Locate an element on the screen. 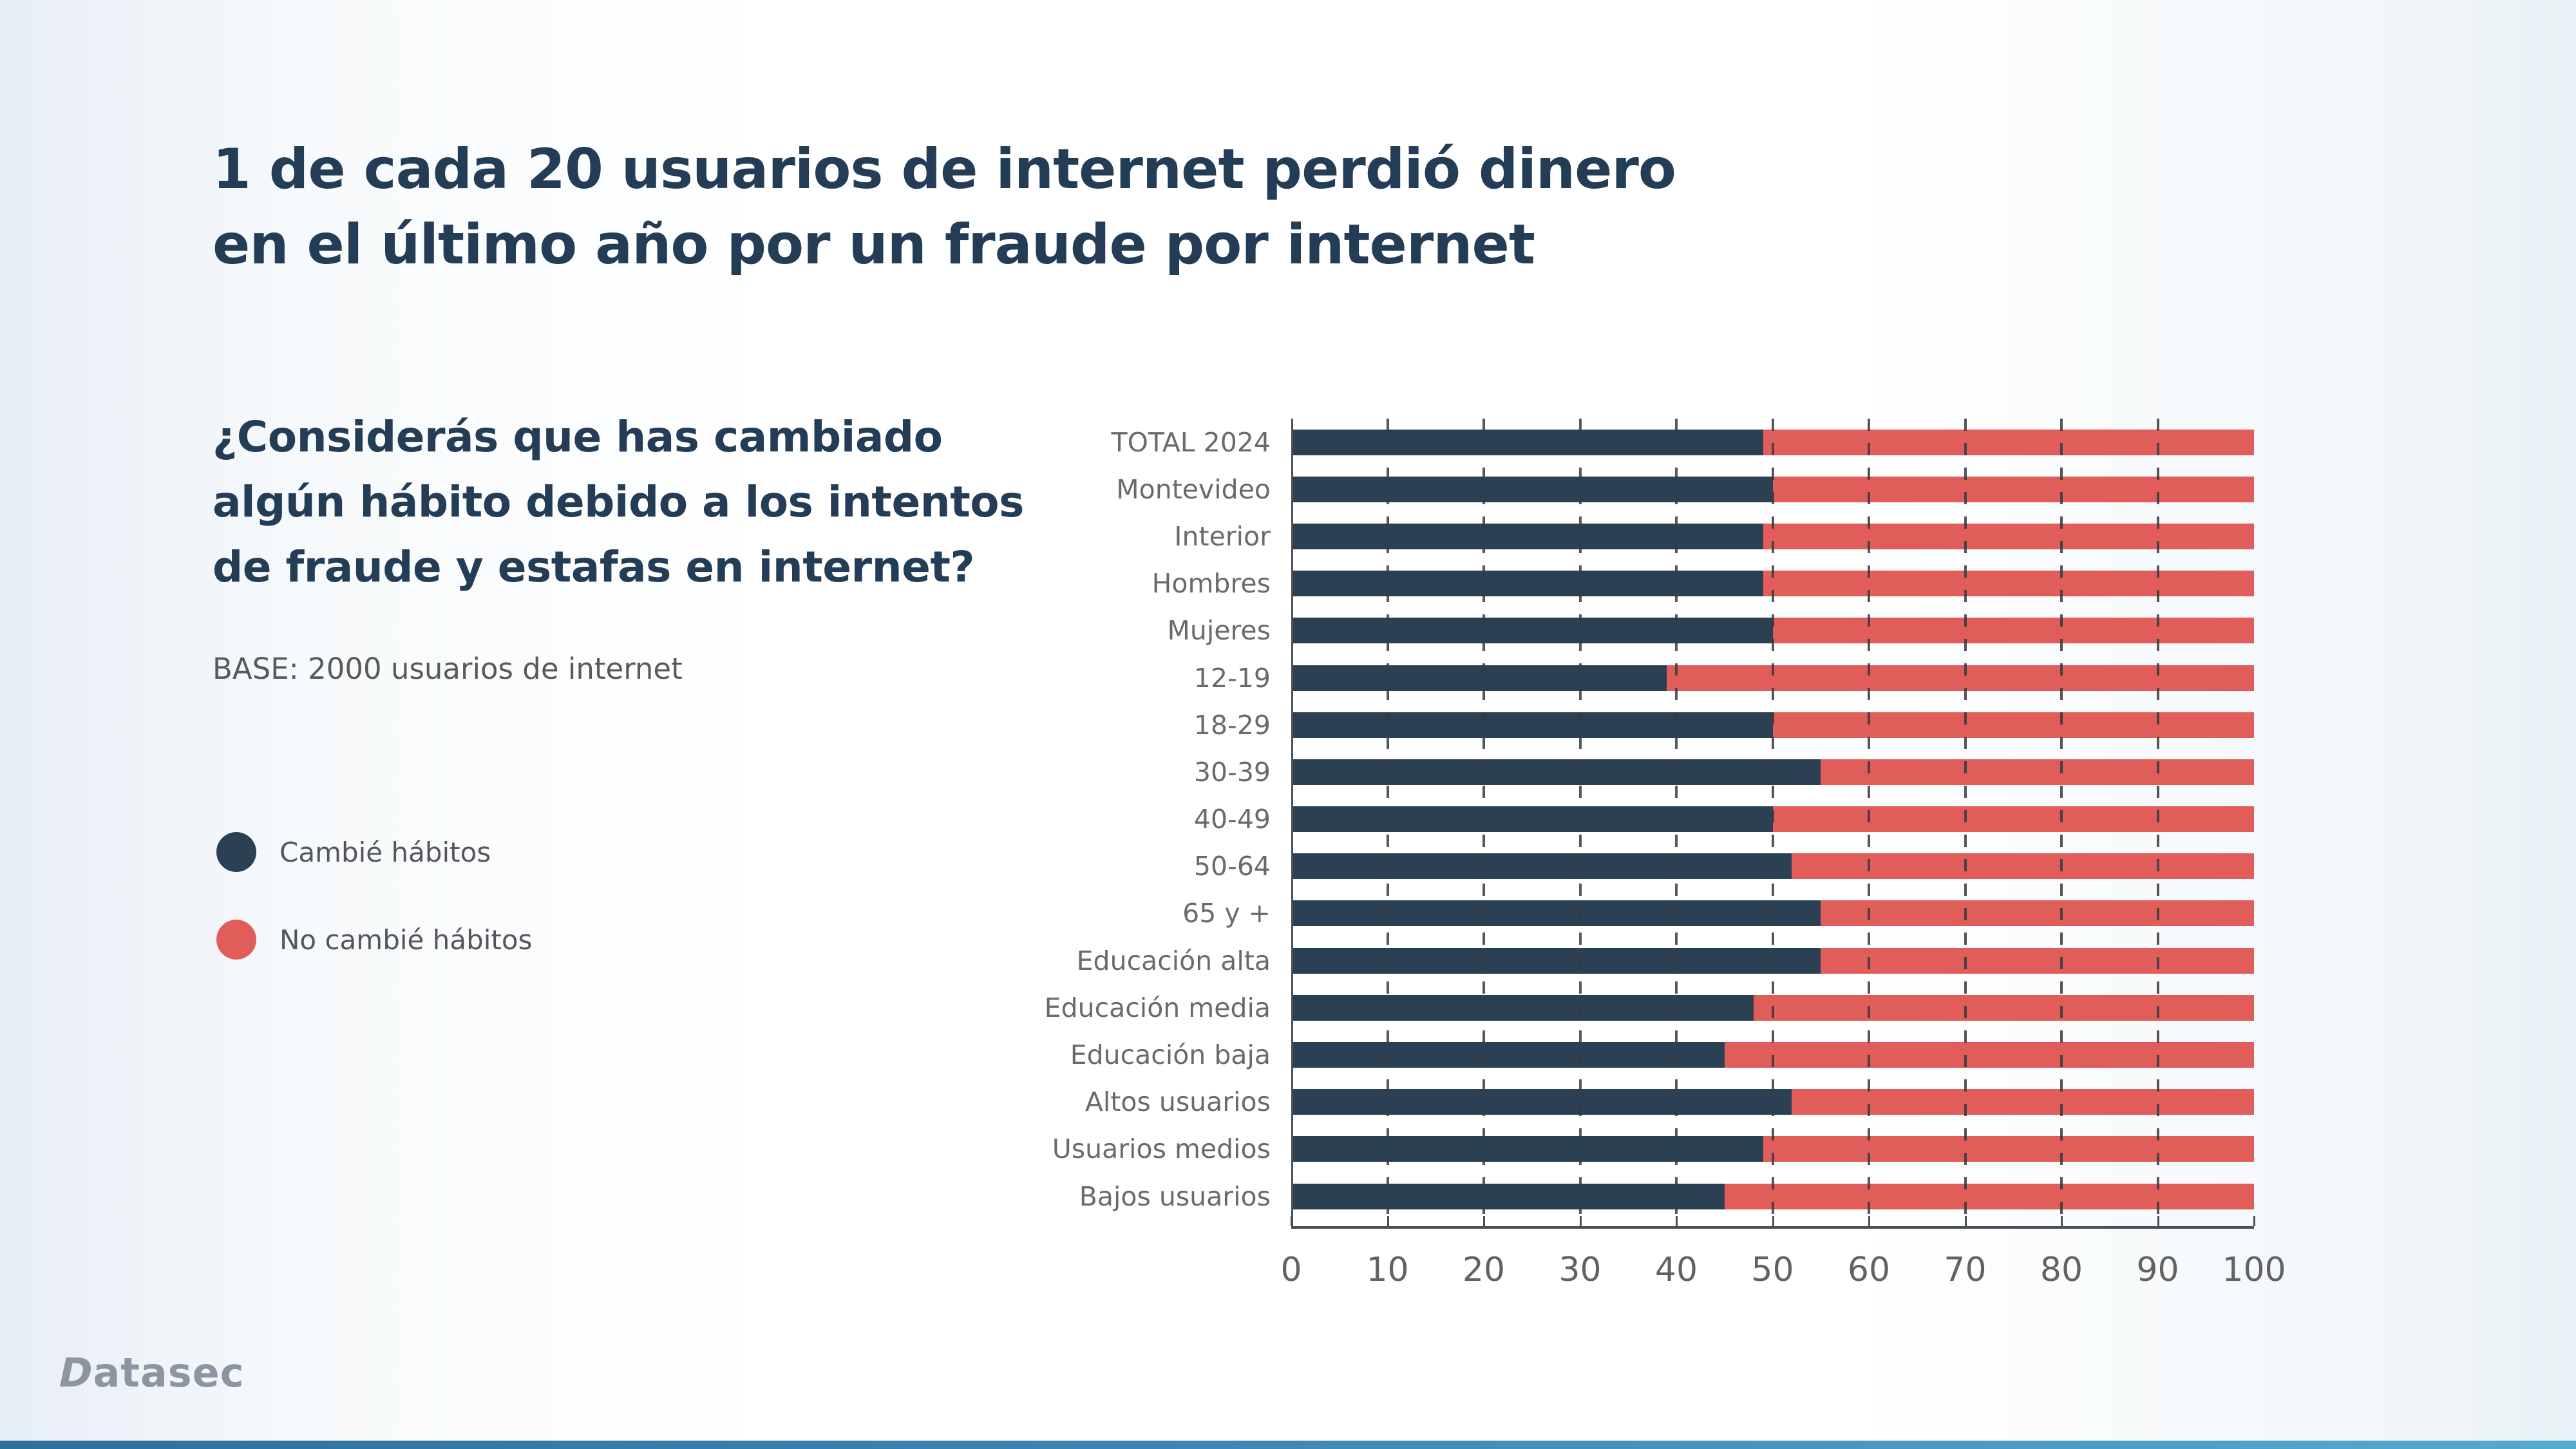  legend-swatch-cambie is located at coordinates (236, 852).